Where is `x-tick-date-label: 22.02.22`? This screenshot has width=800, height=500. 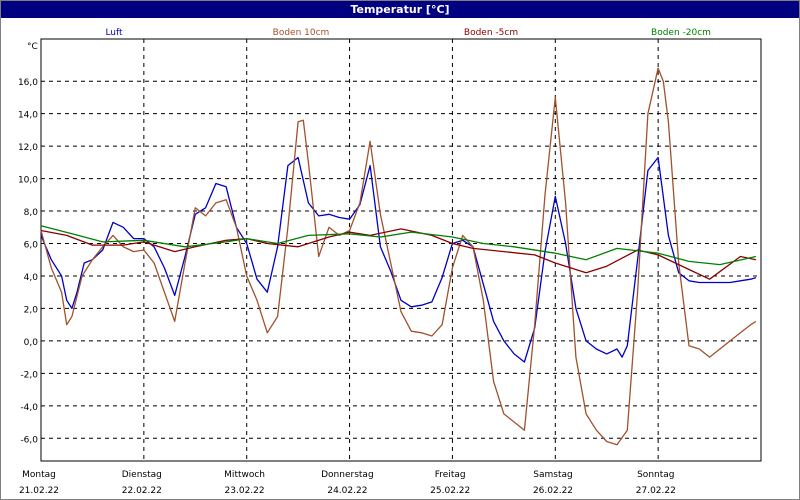
x-tick-date-label: 22.02.22 is located at coordinates (142, 491).